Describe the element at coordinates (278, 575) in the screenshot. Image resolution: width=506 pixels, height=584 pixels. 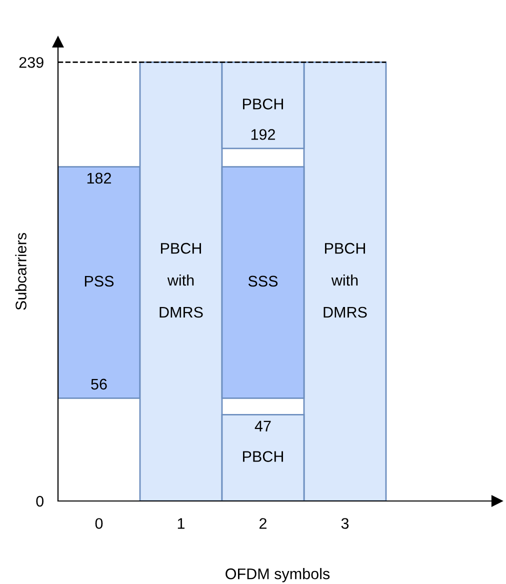
I see `x-axis-title: OFDM symbols` at that location.